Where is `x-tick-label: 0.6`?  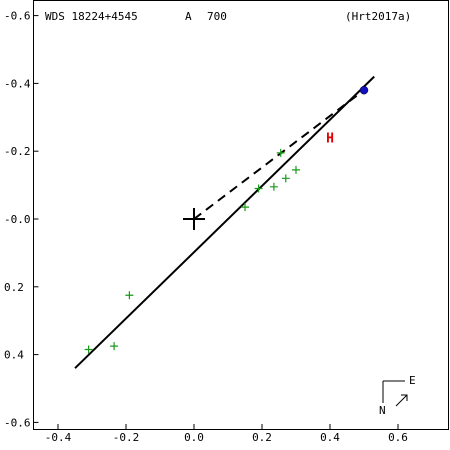 x-tick-label: 0.6 is located at coordinates (398, 437).